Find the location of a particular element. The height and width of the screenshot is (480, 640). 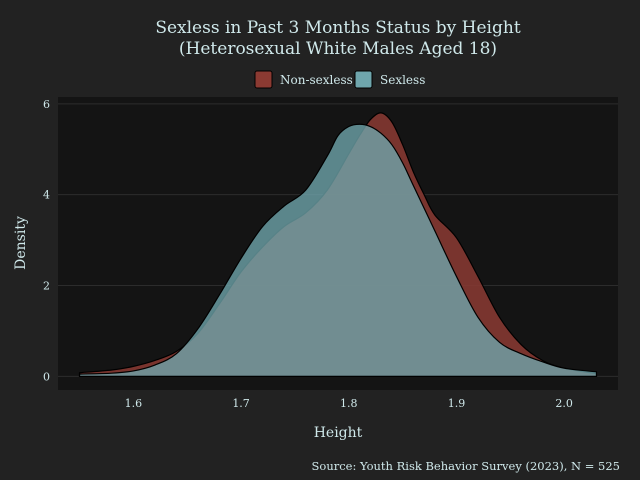

x-tick-label: 1.7 is located at coordinates (241, 403).